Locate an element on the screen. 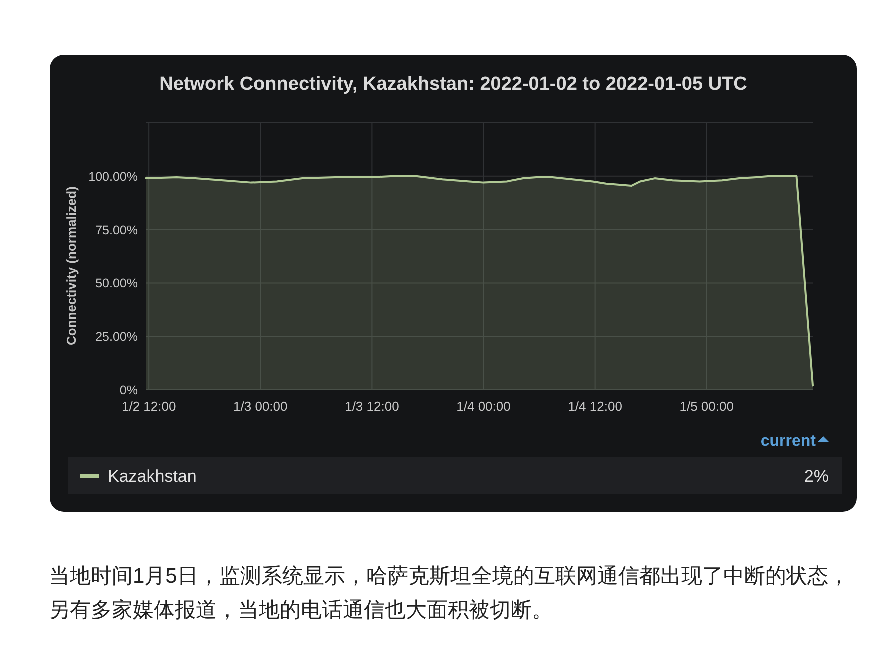 This screenshot has width=888, height=648. ytick: 25.00% is located at coordinates (117, 337).